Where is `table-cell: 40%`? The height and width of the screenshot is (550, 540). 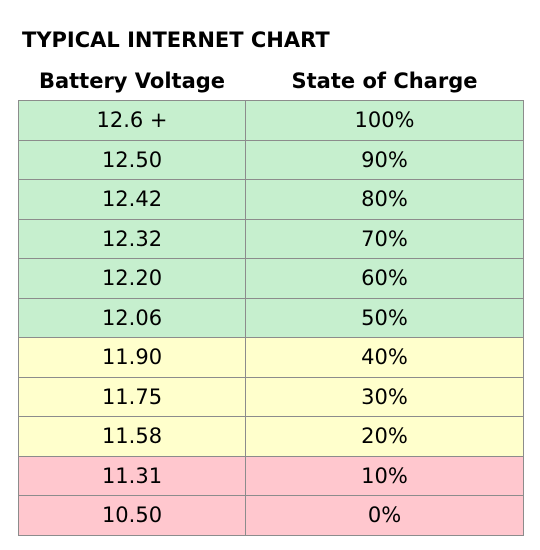
table-cell: 40% is located at coordinates (384, 357).